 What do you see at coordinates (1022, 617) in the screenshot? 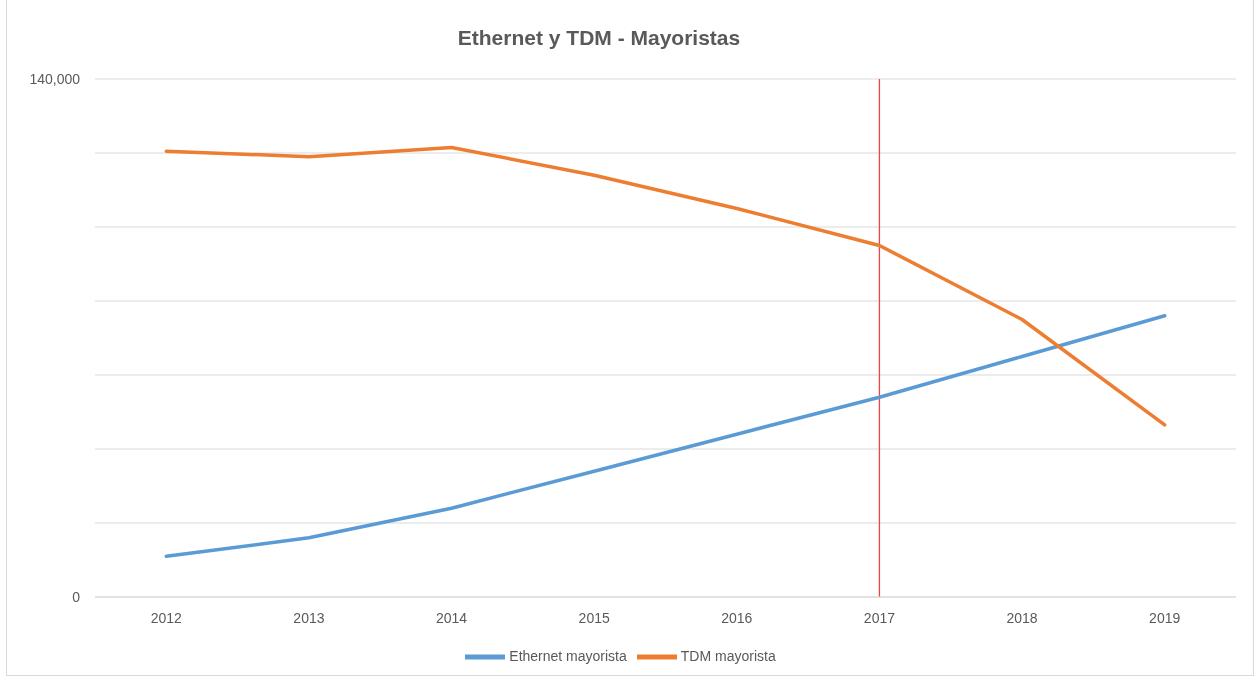
I see `x-tick-label: 2018` at bounding box center [1022, 617].